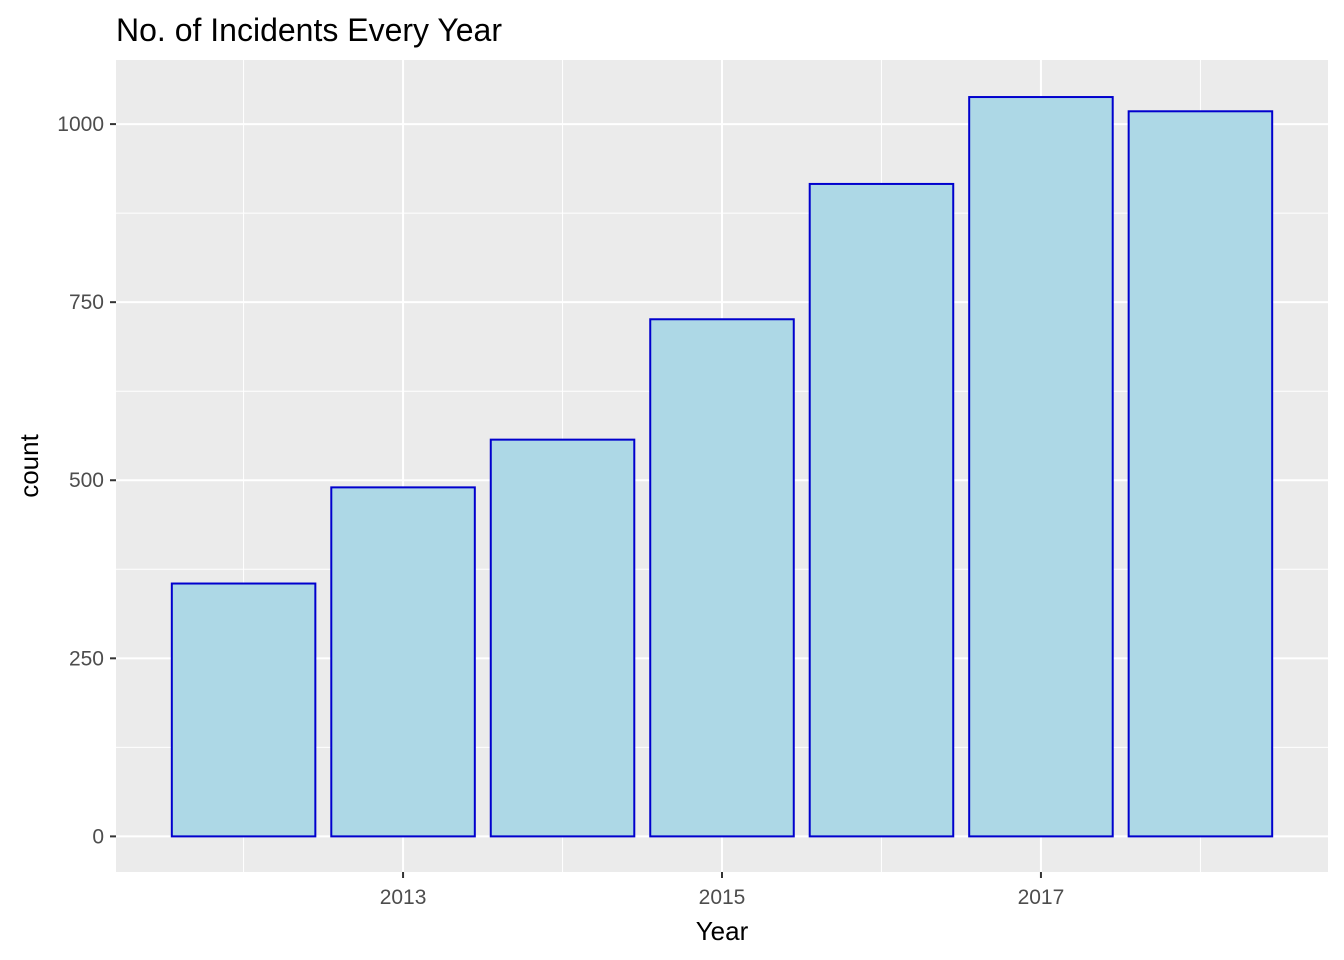 The image size is (1344, 960). I want to click on y-tick-label: 1000, so click(80, 124).